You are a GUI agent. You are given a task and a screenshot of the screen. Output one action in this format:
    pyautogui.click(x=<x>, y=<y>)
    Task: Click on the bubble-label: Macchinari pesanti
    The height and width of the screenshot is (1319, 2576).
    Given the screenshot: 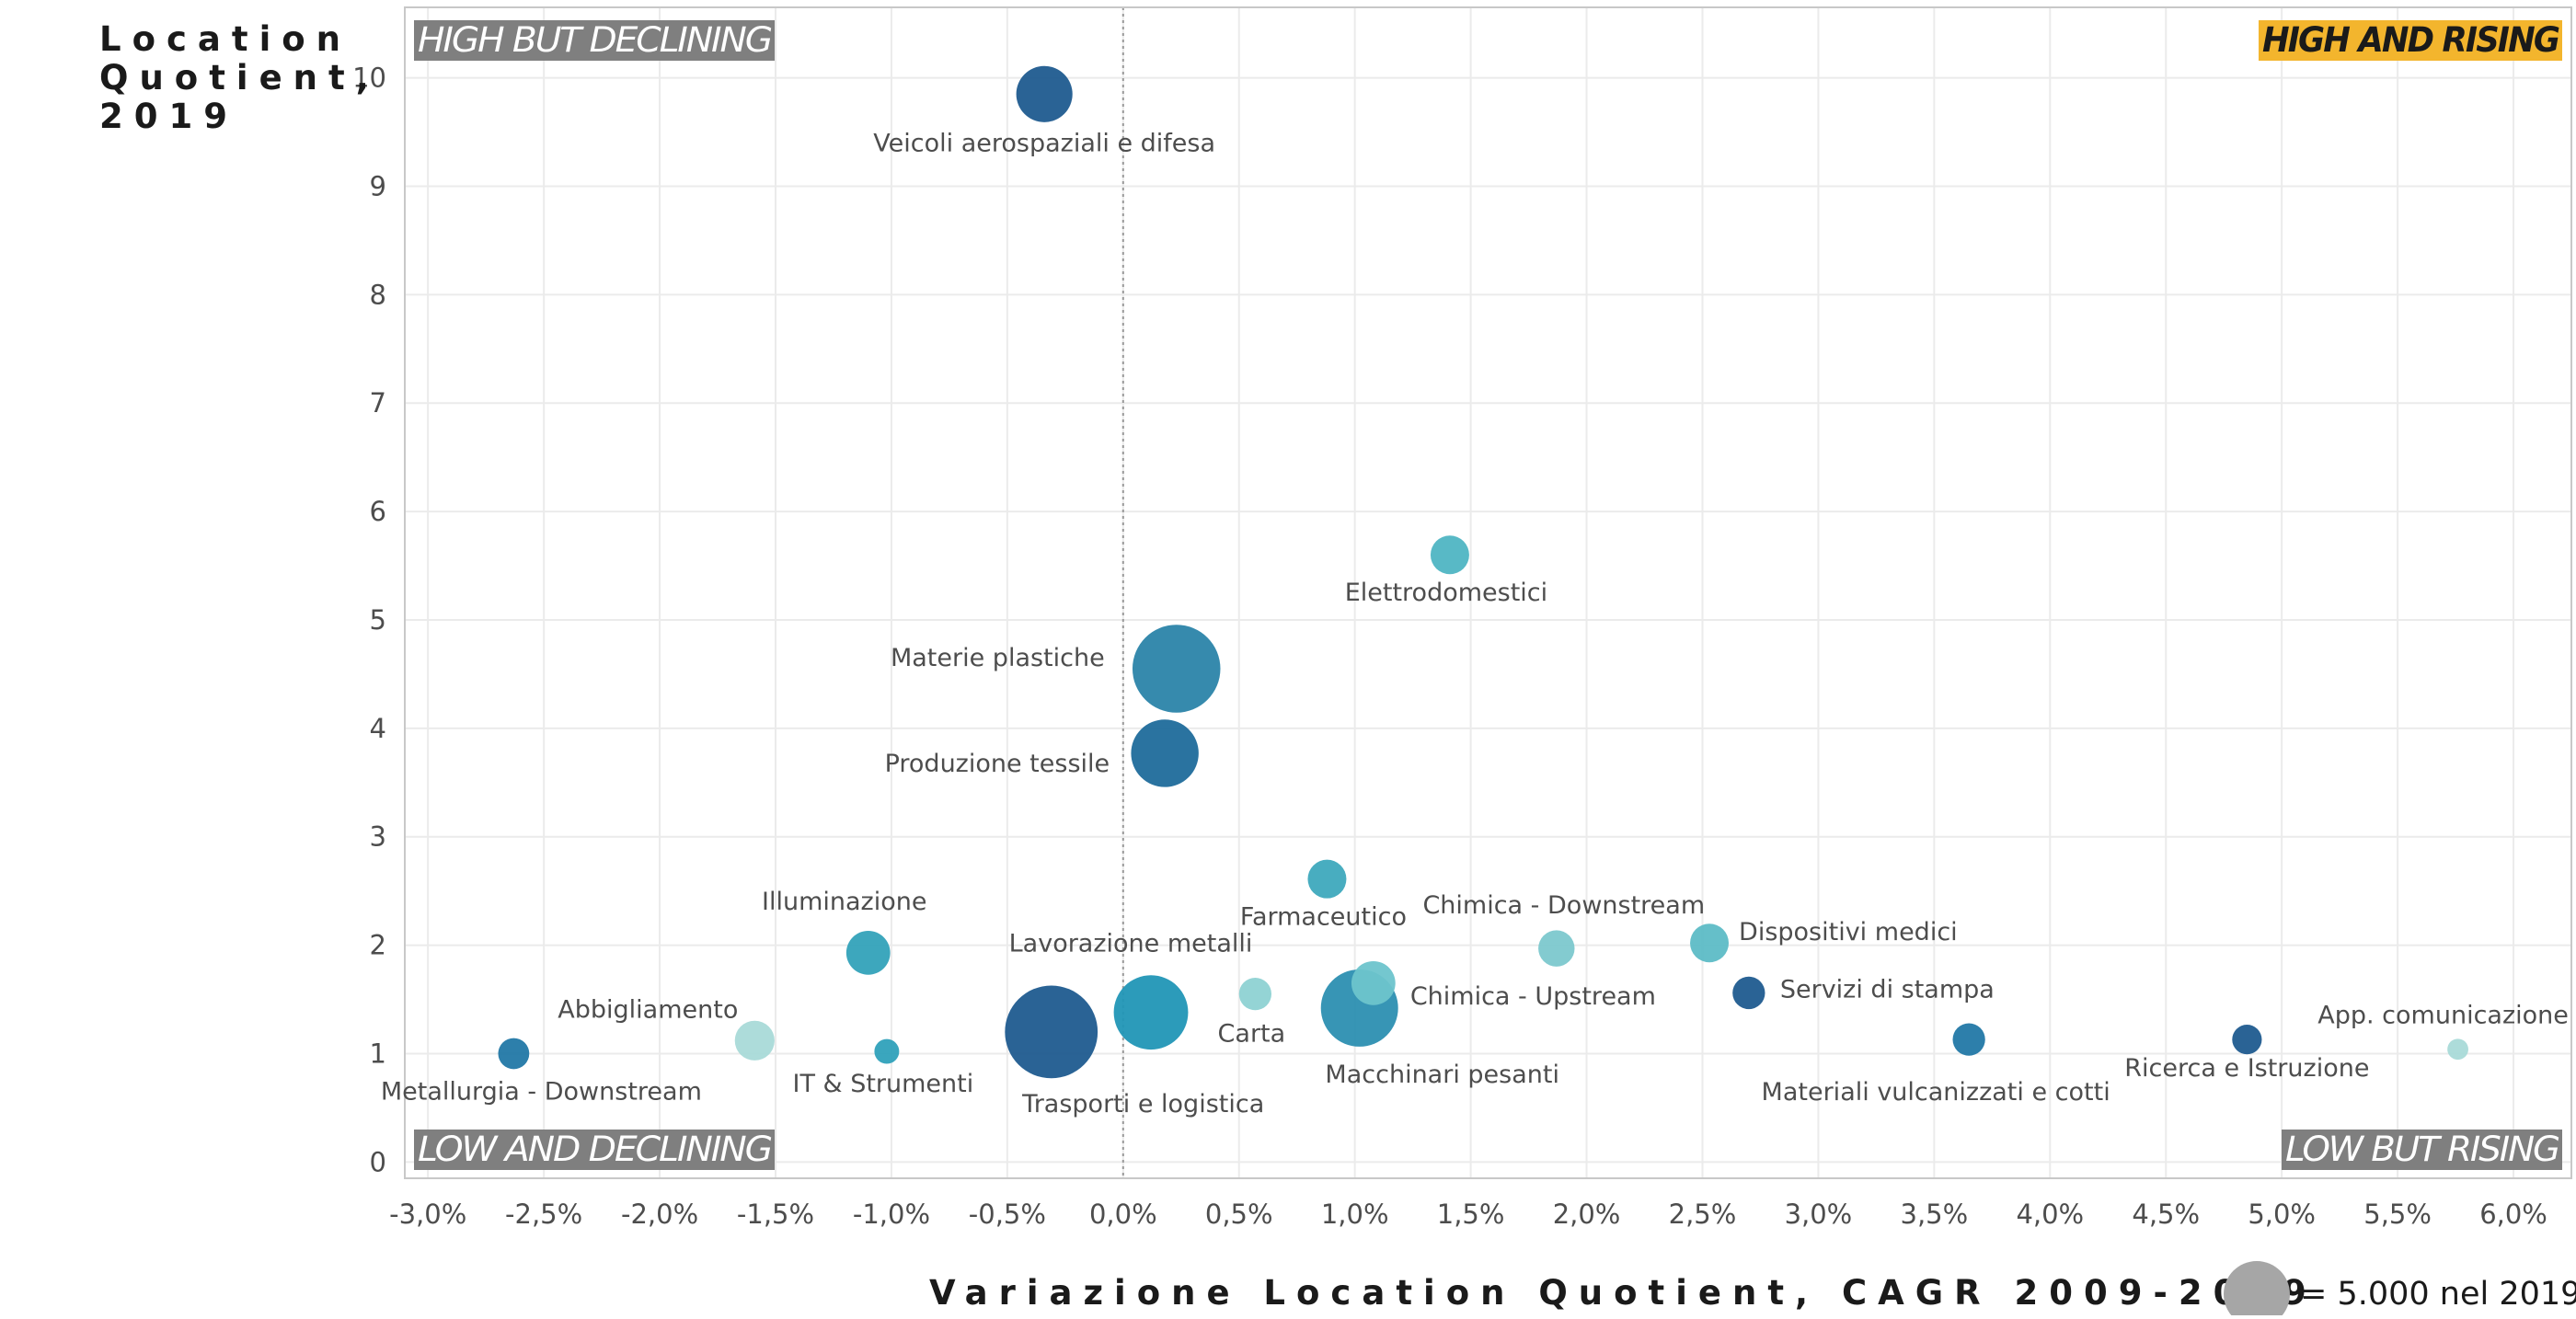 What is the action you would take?
    pyautogui.click(x=1442, y=1075)
    